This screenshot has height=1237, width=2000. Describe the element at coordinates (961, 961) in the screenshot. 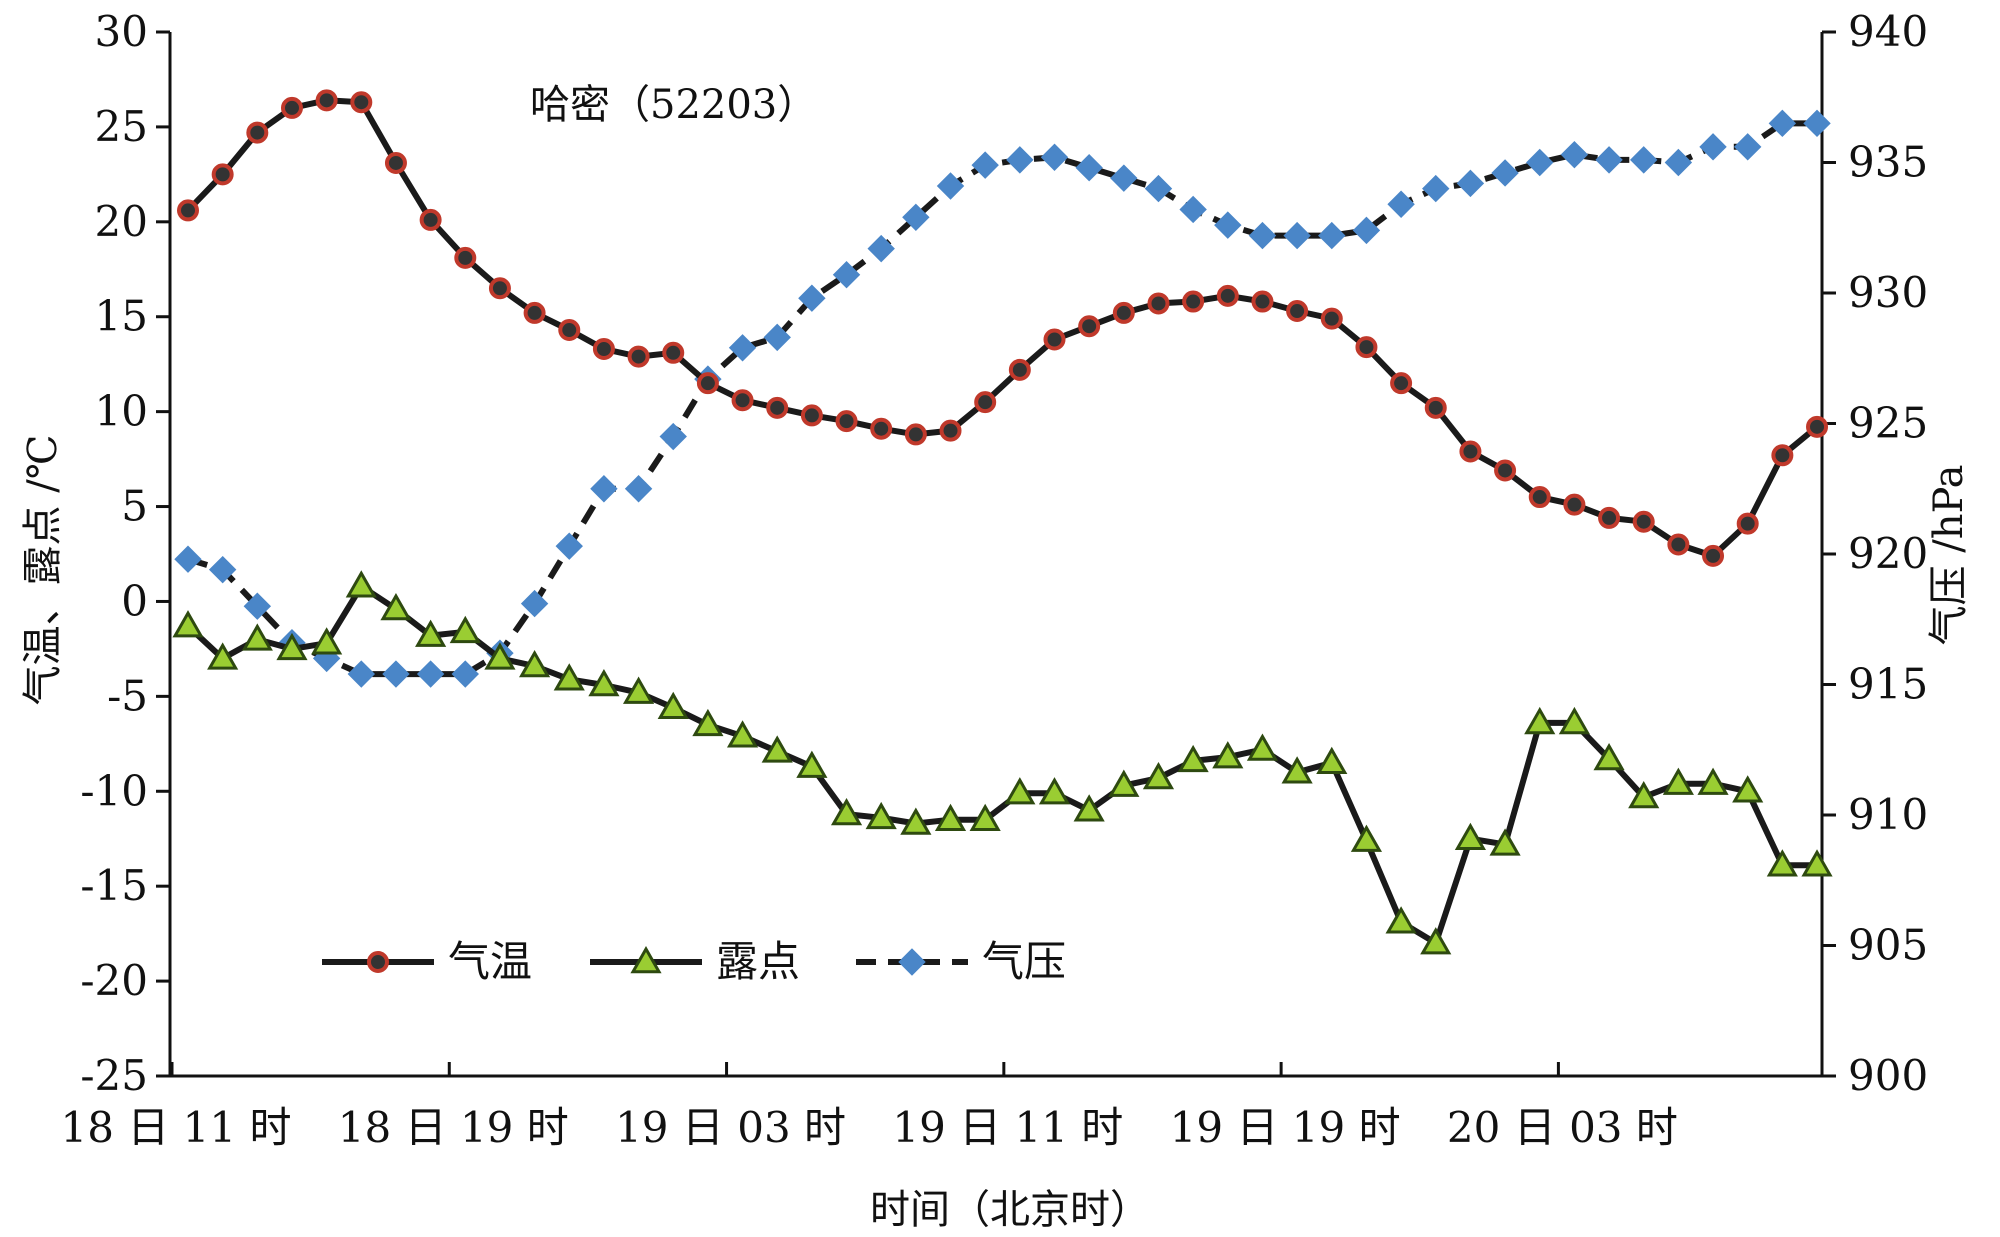

I see `legend-item-2: 气压` at that location.